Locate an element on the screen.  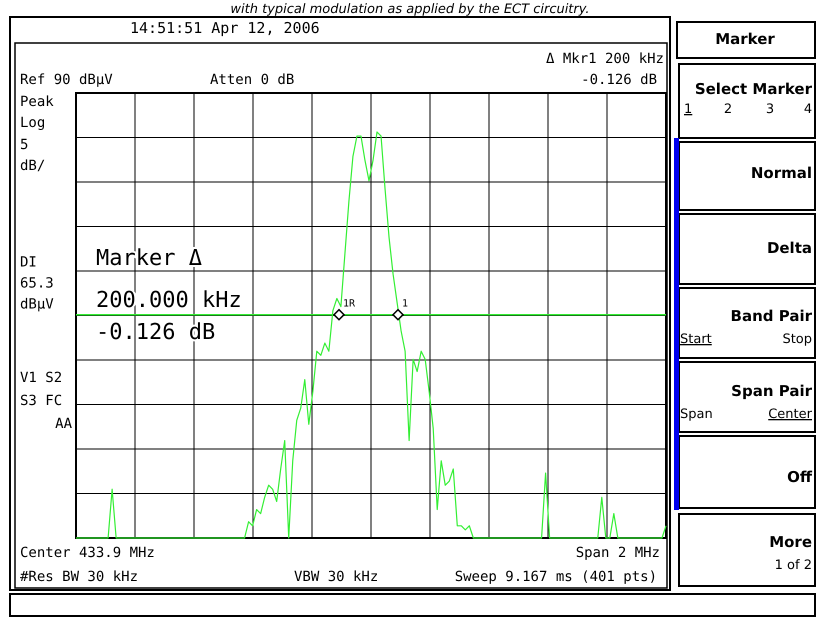
text: #Res BW 30 kHz is located at coordinates (79, 577).